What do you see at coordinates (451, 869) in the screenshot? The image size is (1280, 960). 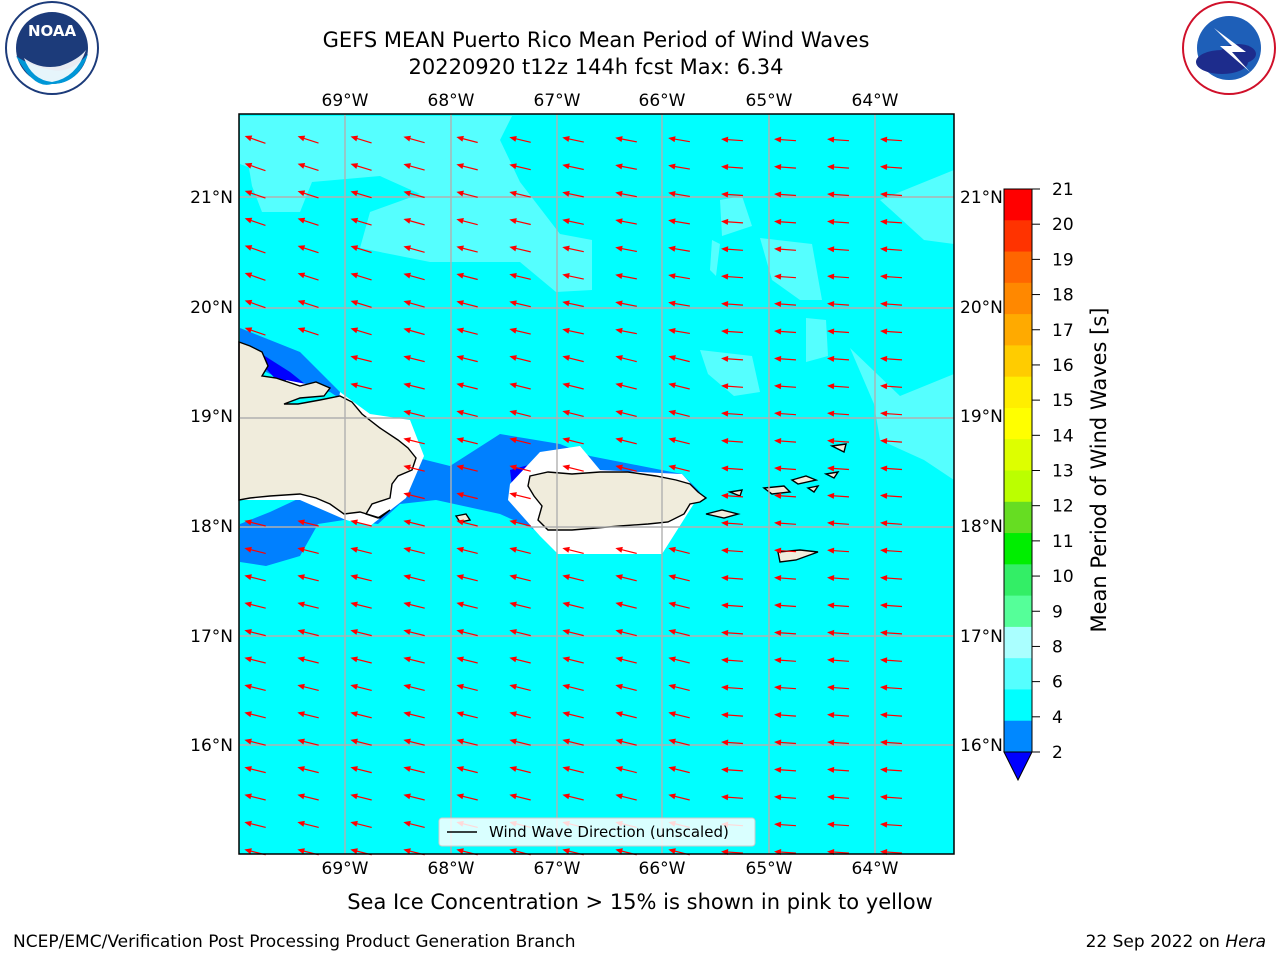 I see `lon-label-bottom: 68°W` at bounding box center [451, 869].